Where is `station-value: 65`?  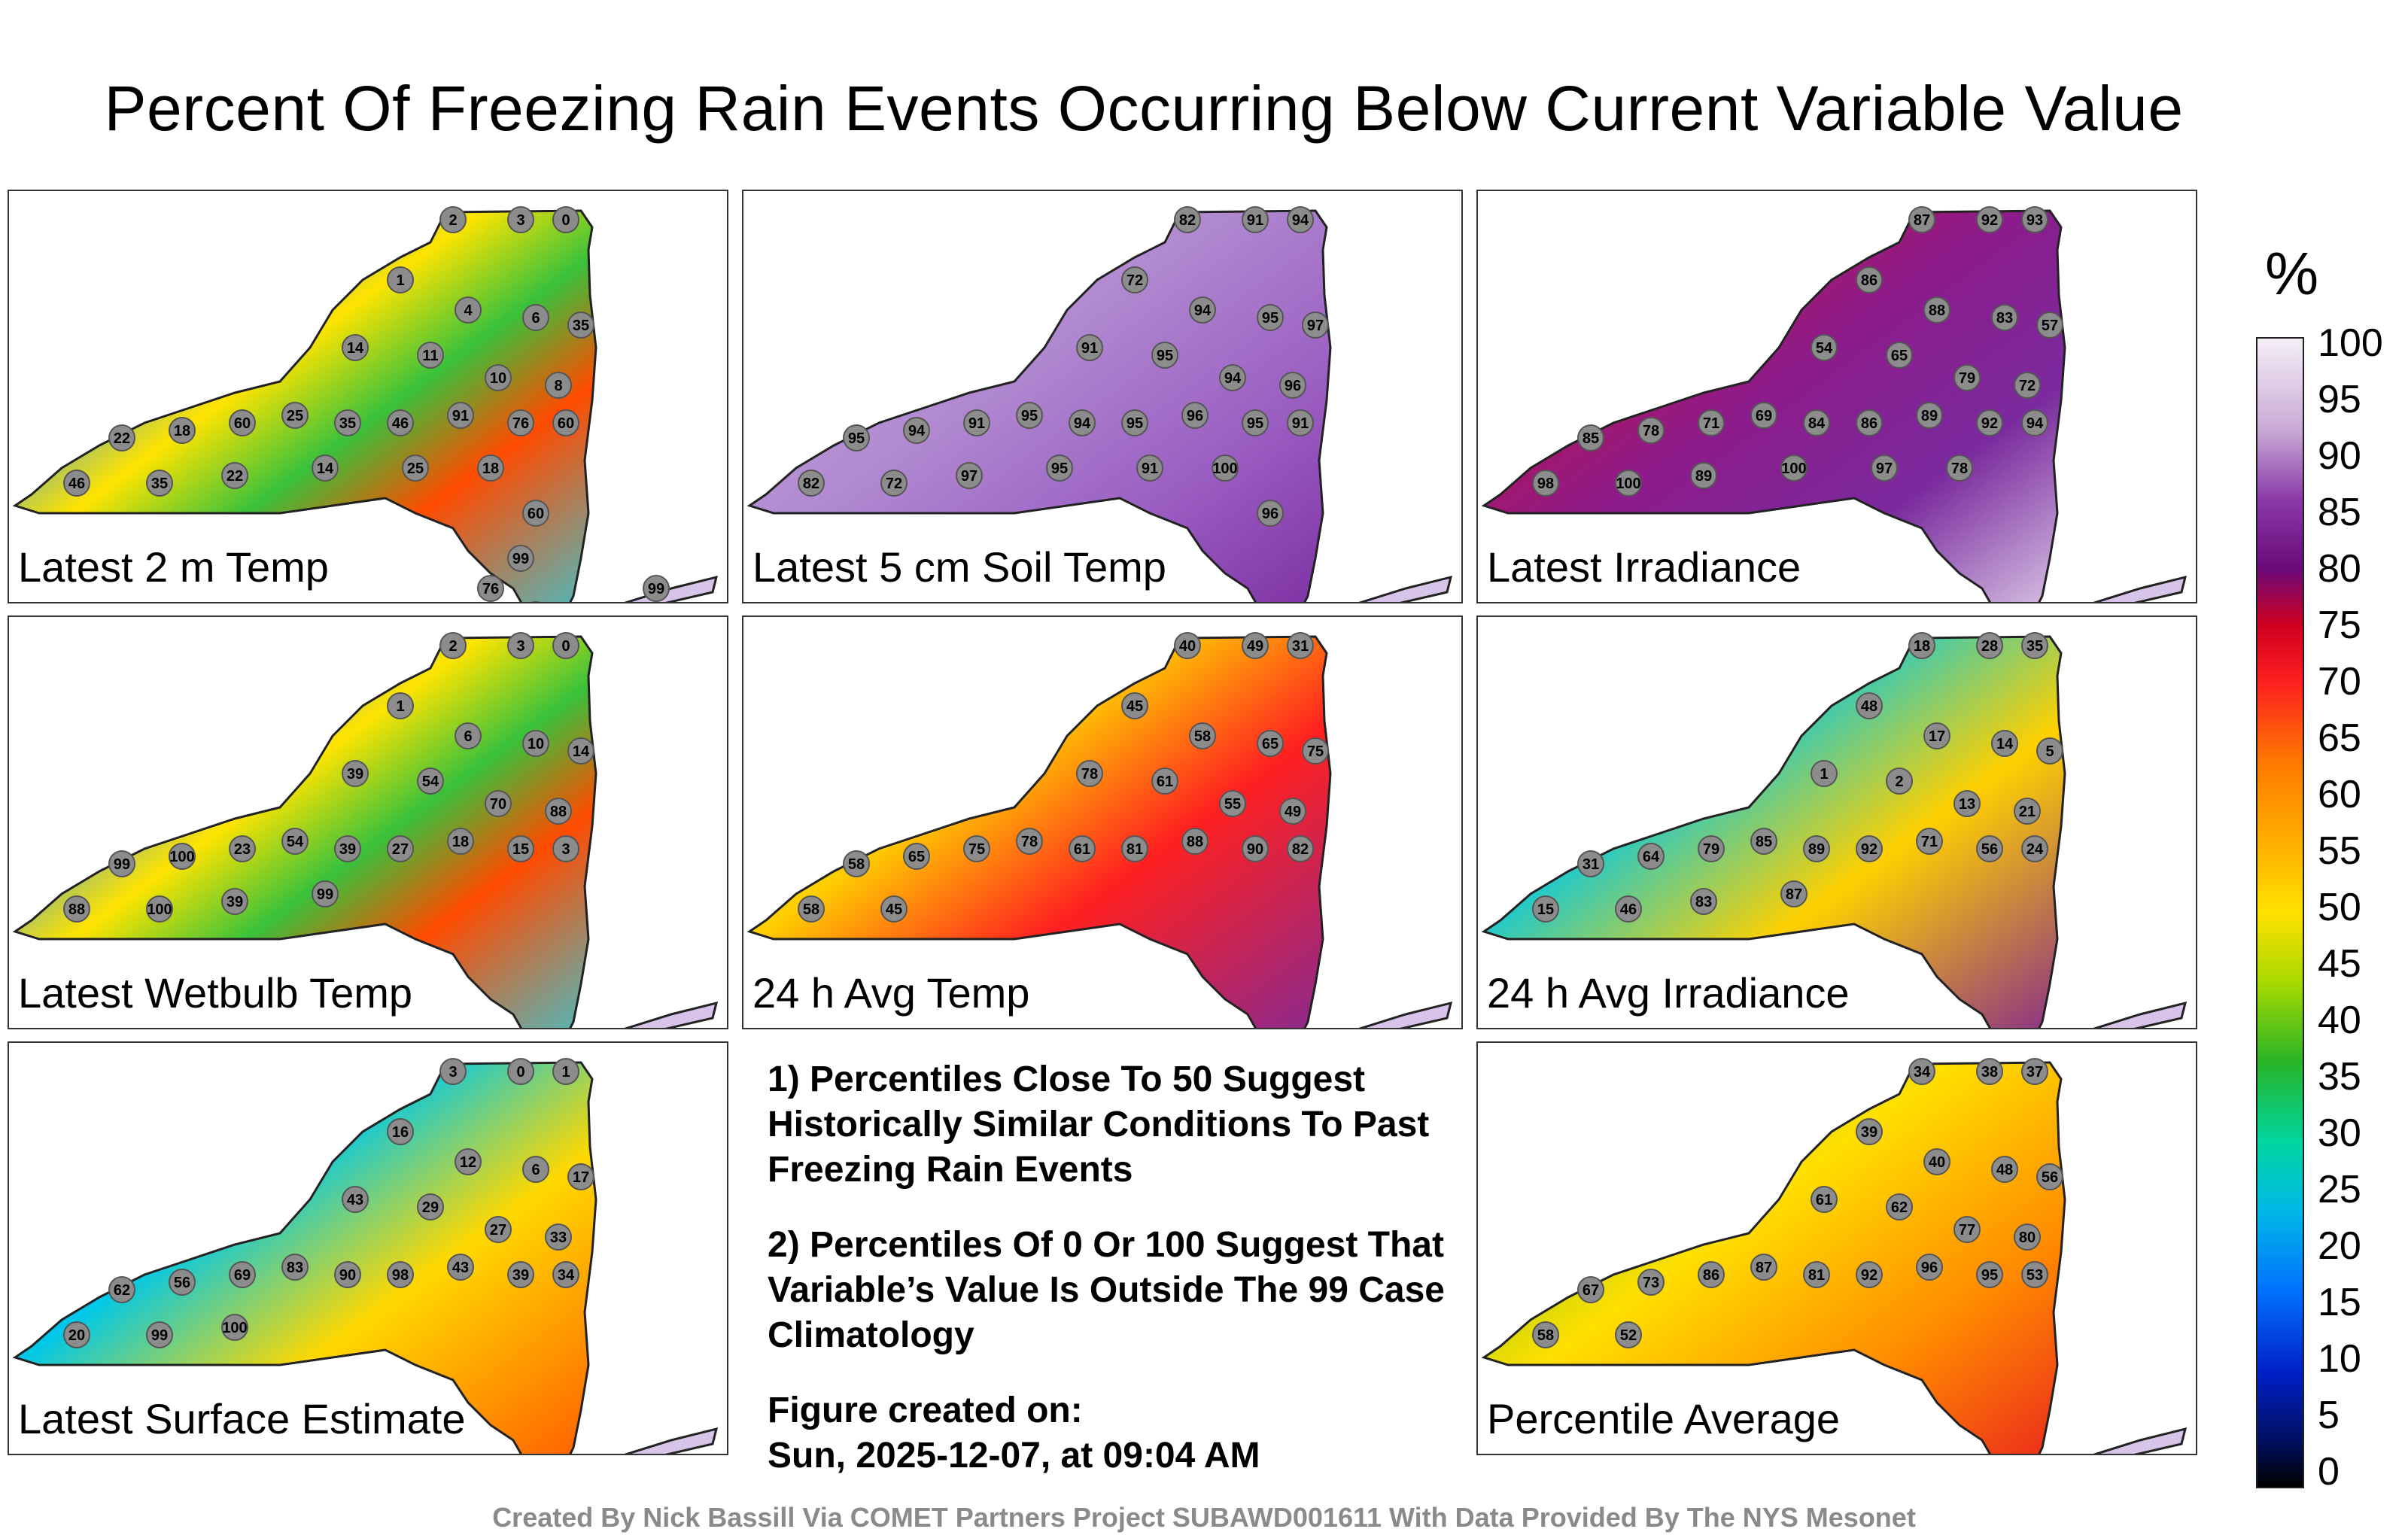 station-value: 65 is located at coordinates (1270, 744).